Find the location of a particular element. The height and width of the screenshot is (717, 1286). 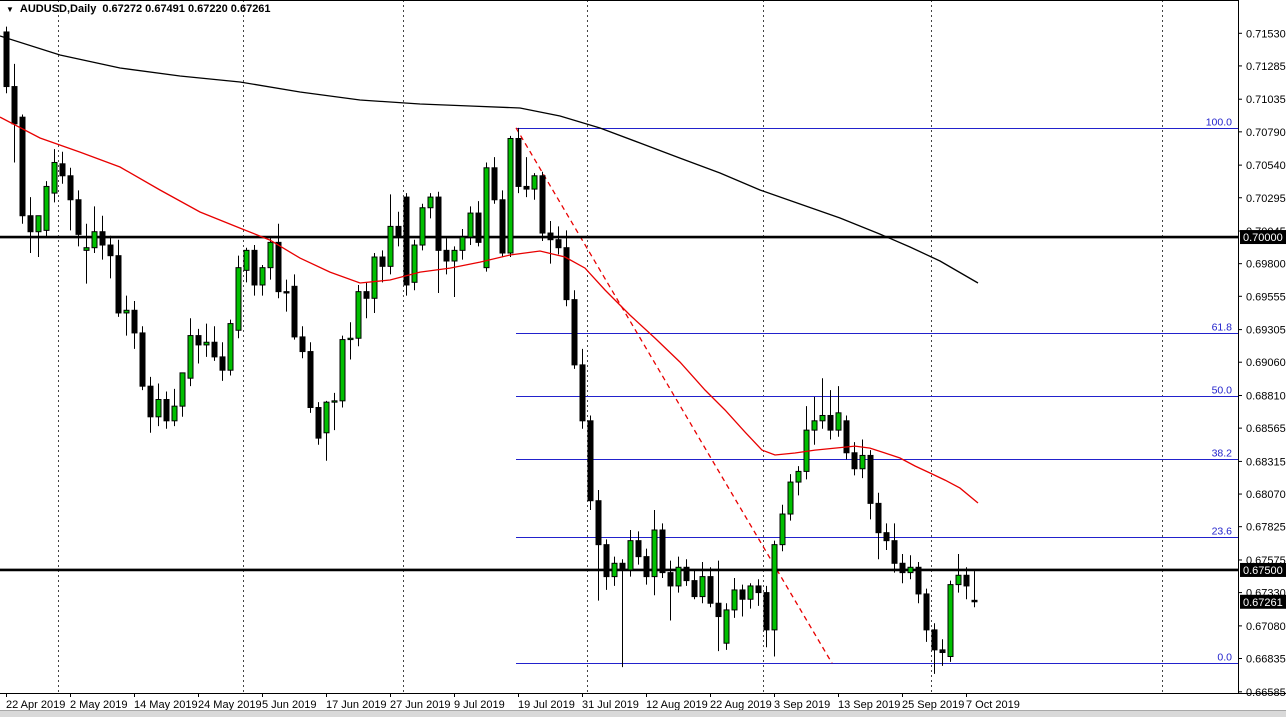

svg-text: 0.68070 is located at coordinates (1266, 495).